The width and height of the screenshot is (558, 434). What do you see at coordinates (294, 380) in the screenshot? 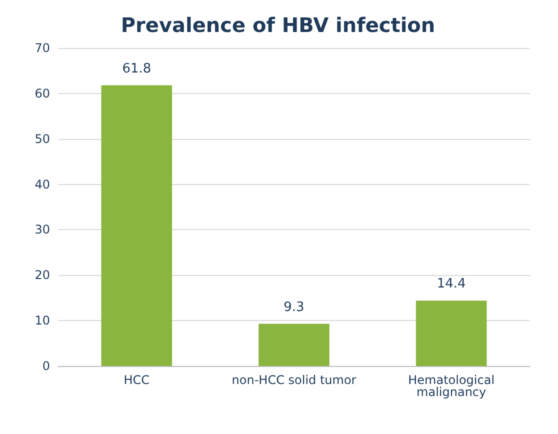
I see `x-tick-label: non-HCC solid tumor` at bounding box center [294, 380].